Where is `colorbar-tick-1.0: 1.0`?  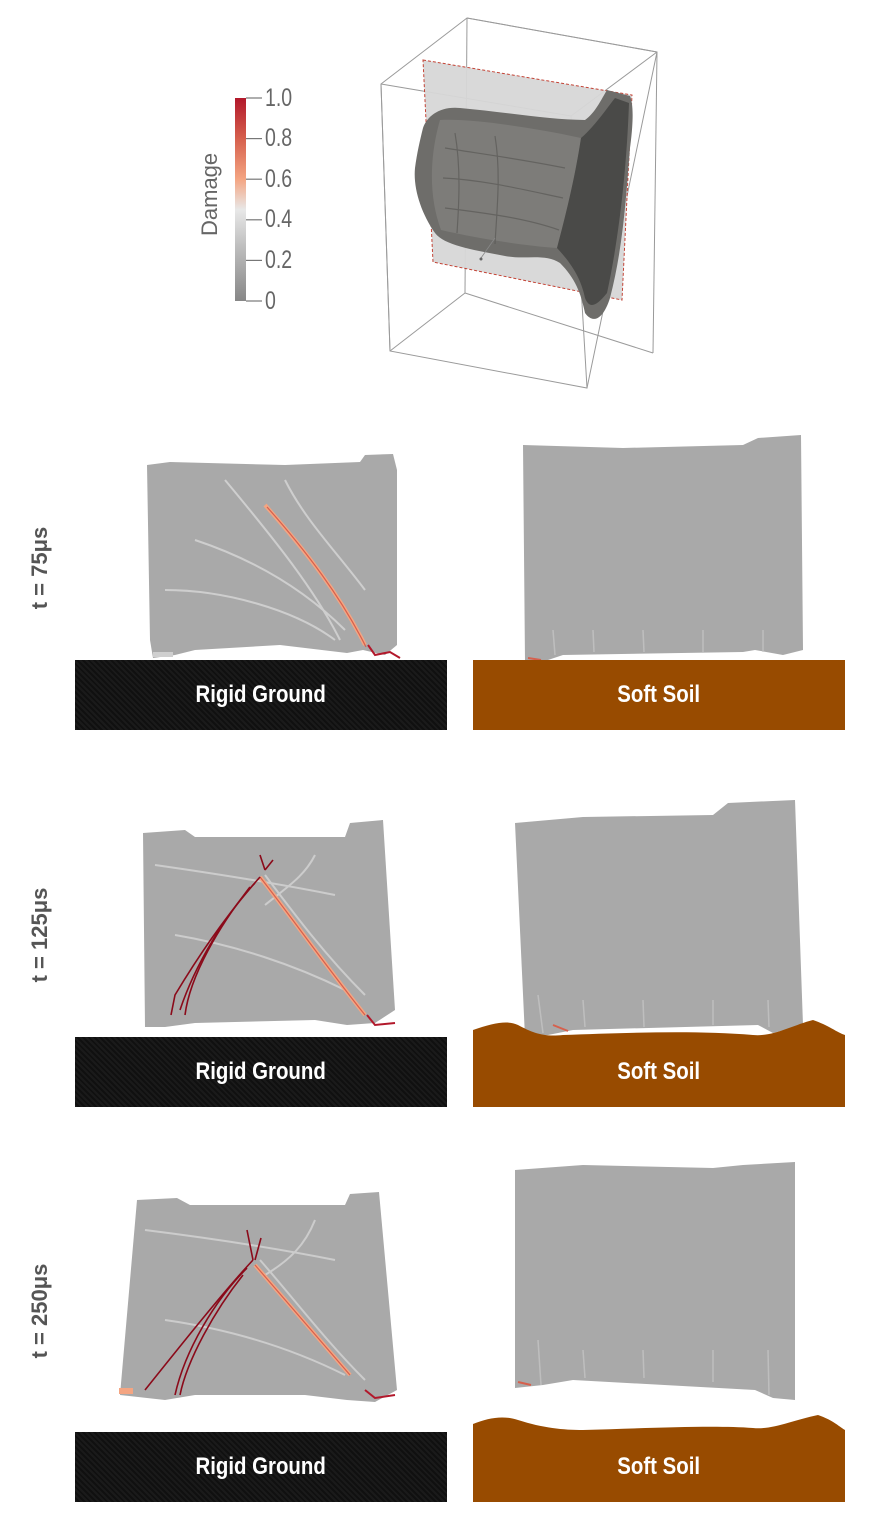
colorbar-tick-1.0: 1.0 is located at coordinates (279, 98).